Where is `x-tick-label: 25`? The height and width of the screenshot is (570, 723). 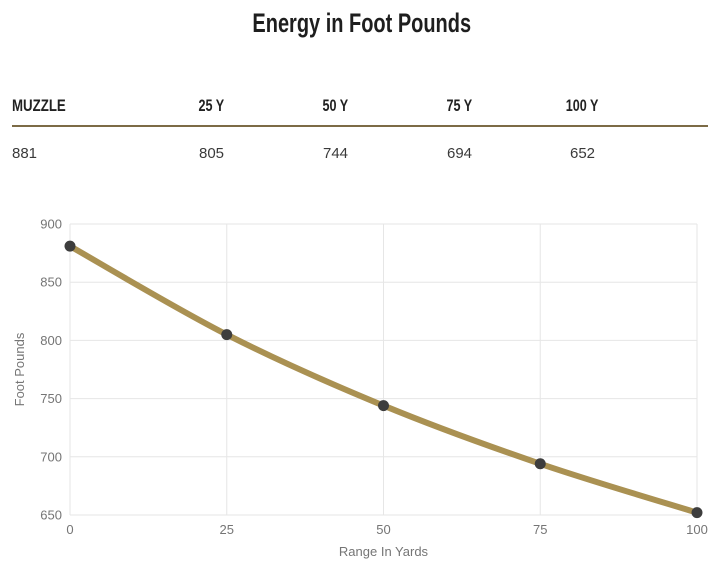
x-tick-label: 25 is located at coordinates (227, 529).